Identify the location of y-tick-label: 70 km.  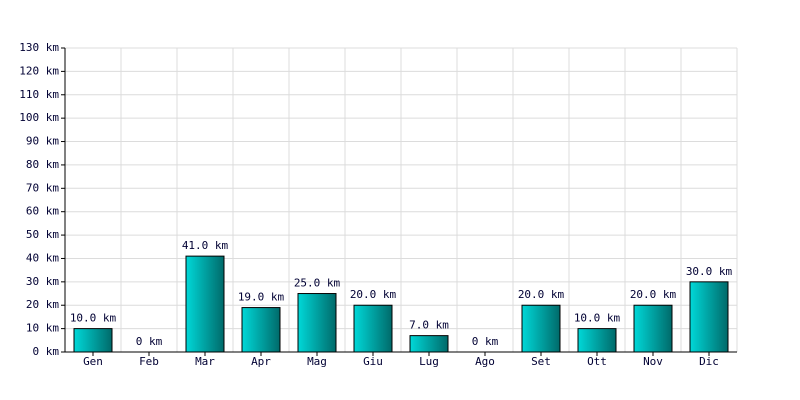
(42, 187).